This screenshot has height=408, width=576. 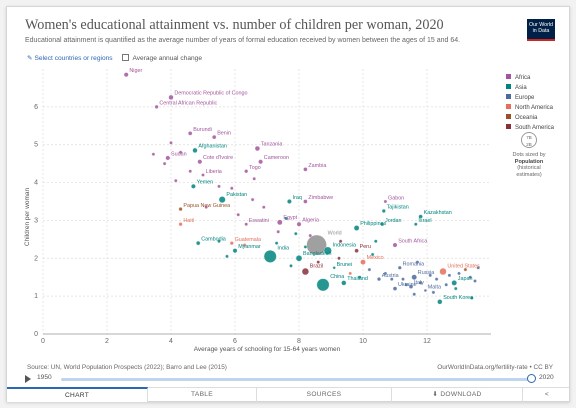 I want to click on legend-item: Oceania, so click(x=530, y=118).